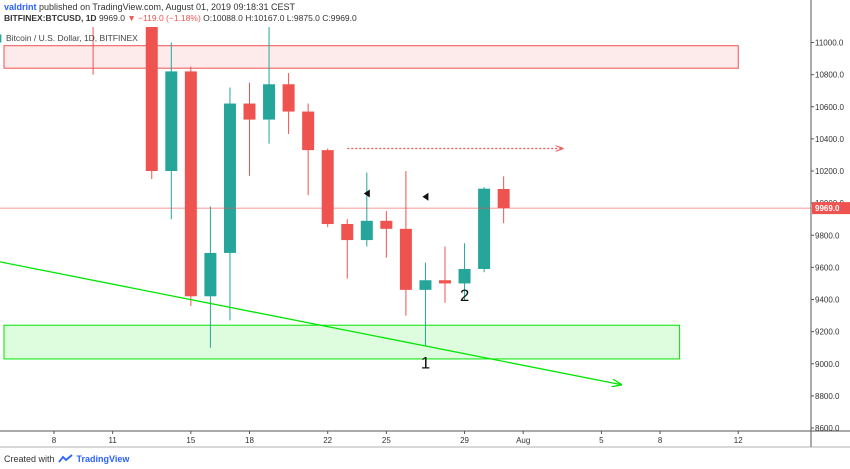  What do you see at coordinates (164, 18) in the screenshot?
I see `change-value: ▼ −119.0 (−1.18%)` at bounding box center [164, 18].